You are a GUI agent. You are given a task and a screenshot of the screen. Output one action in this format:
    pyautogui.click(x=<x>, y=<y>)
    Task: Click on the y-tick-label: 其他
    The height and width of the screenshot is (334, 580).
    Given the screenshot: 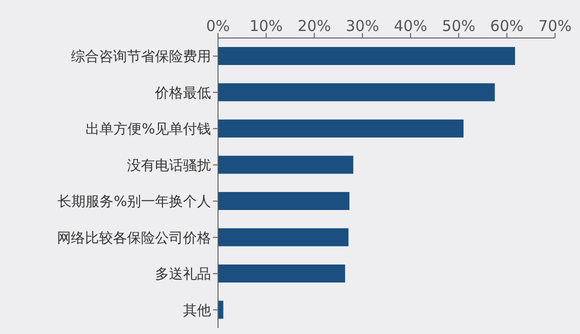 What is the action you would take?
    pyautogui.click(x=197, y=310)
    